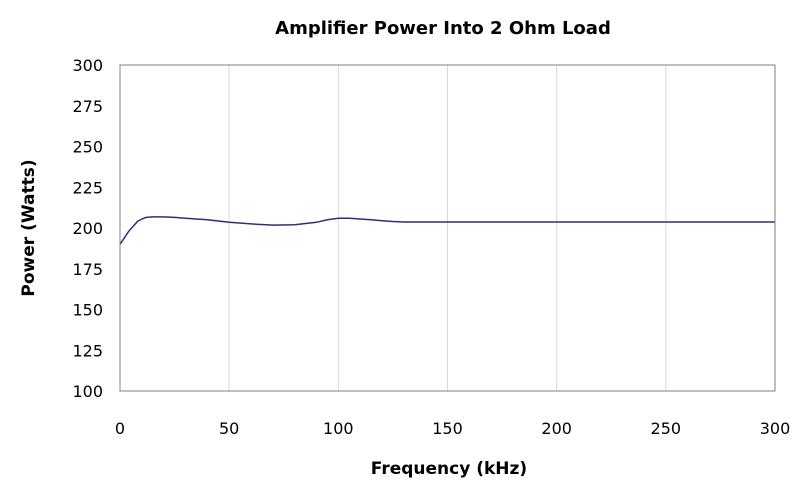 Image resolution: width=800 pixels, height=488 pixels. What do you see at coordinates (87, 350) in the screenshot?
I see `y-tick-label: 125` at bounding box center [87, 350].